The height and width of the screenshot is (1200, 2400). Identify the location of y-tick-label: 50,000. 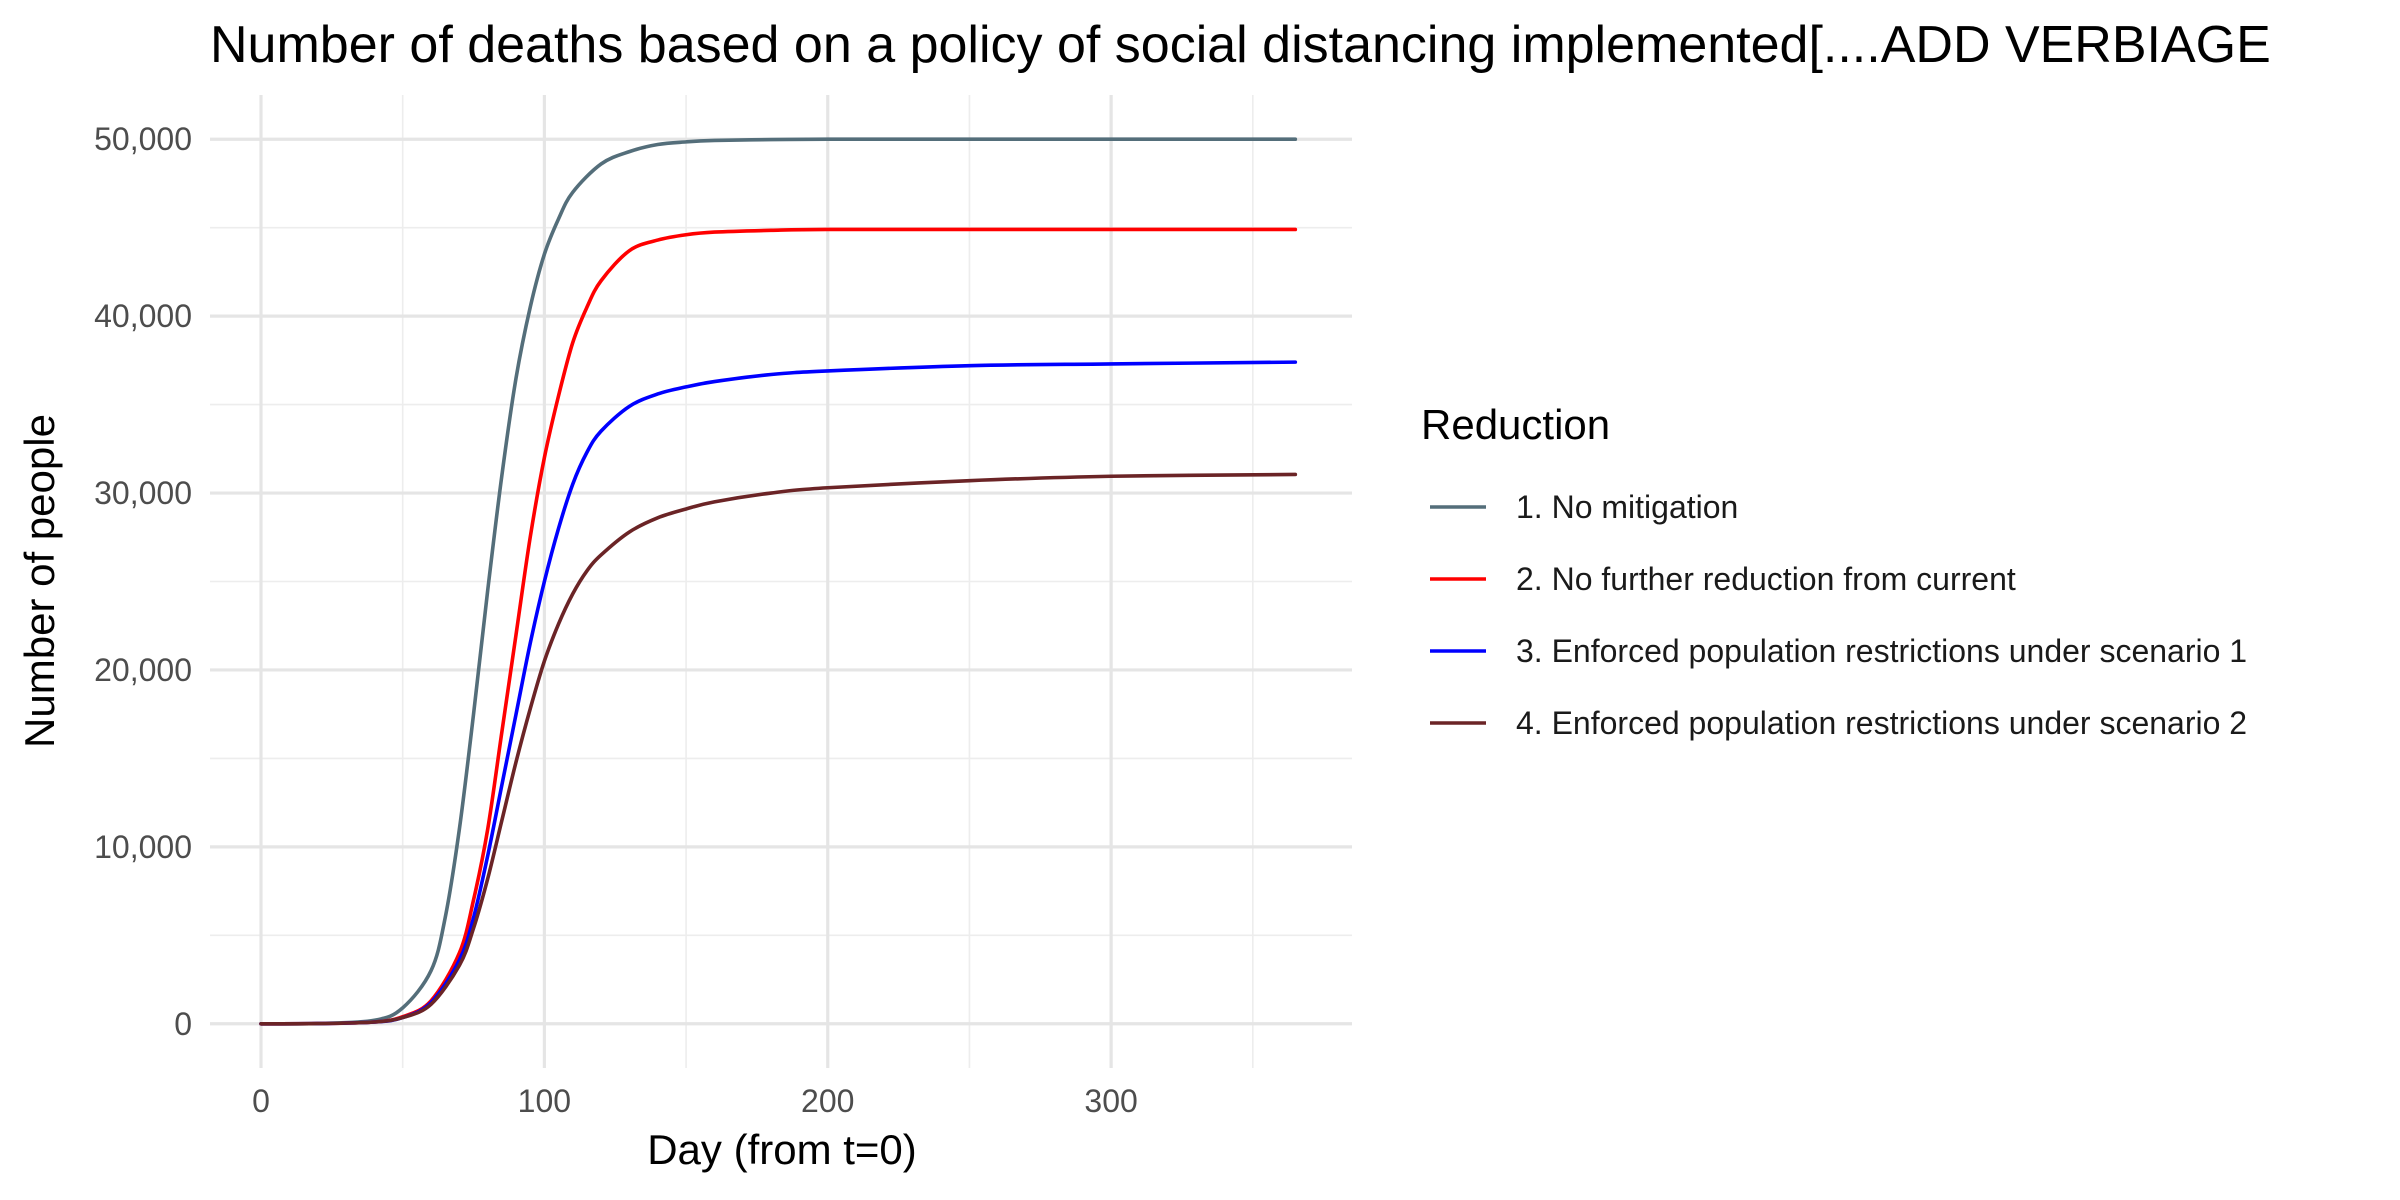
(143, 139).